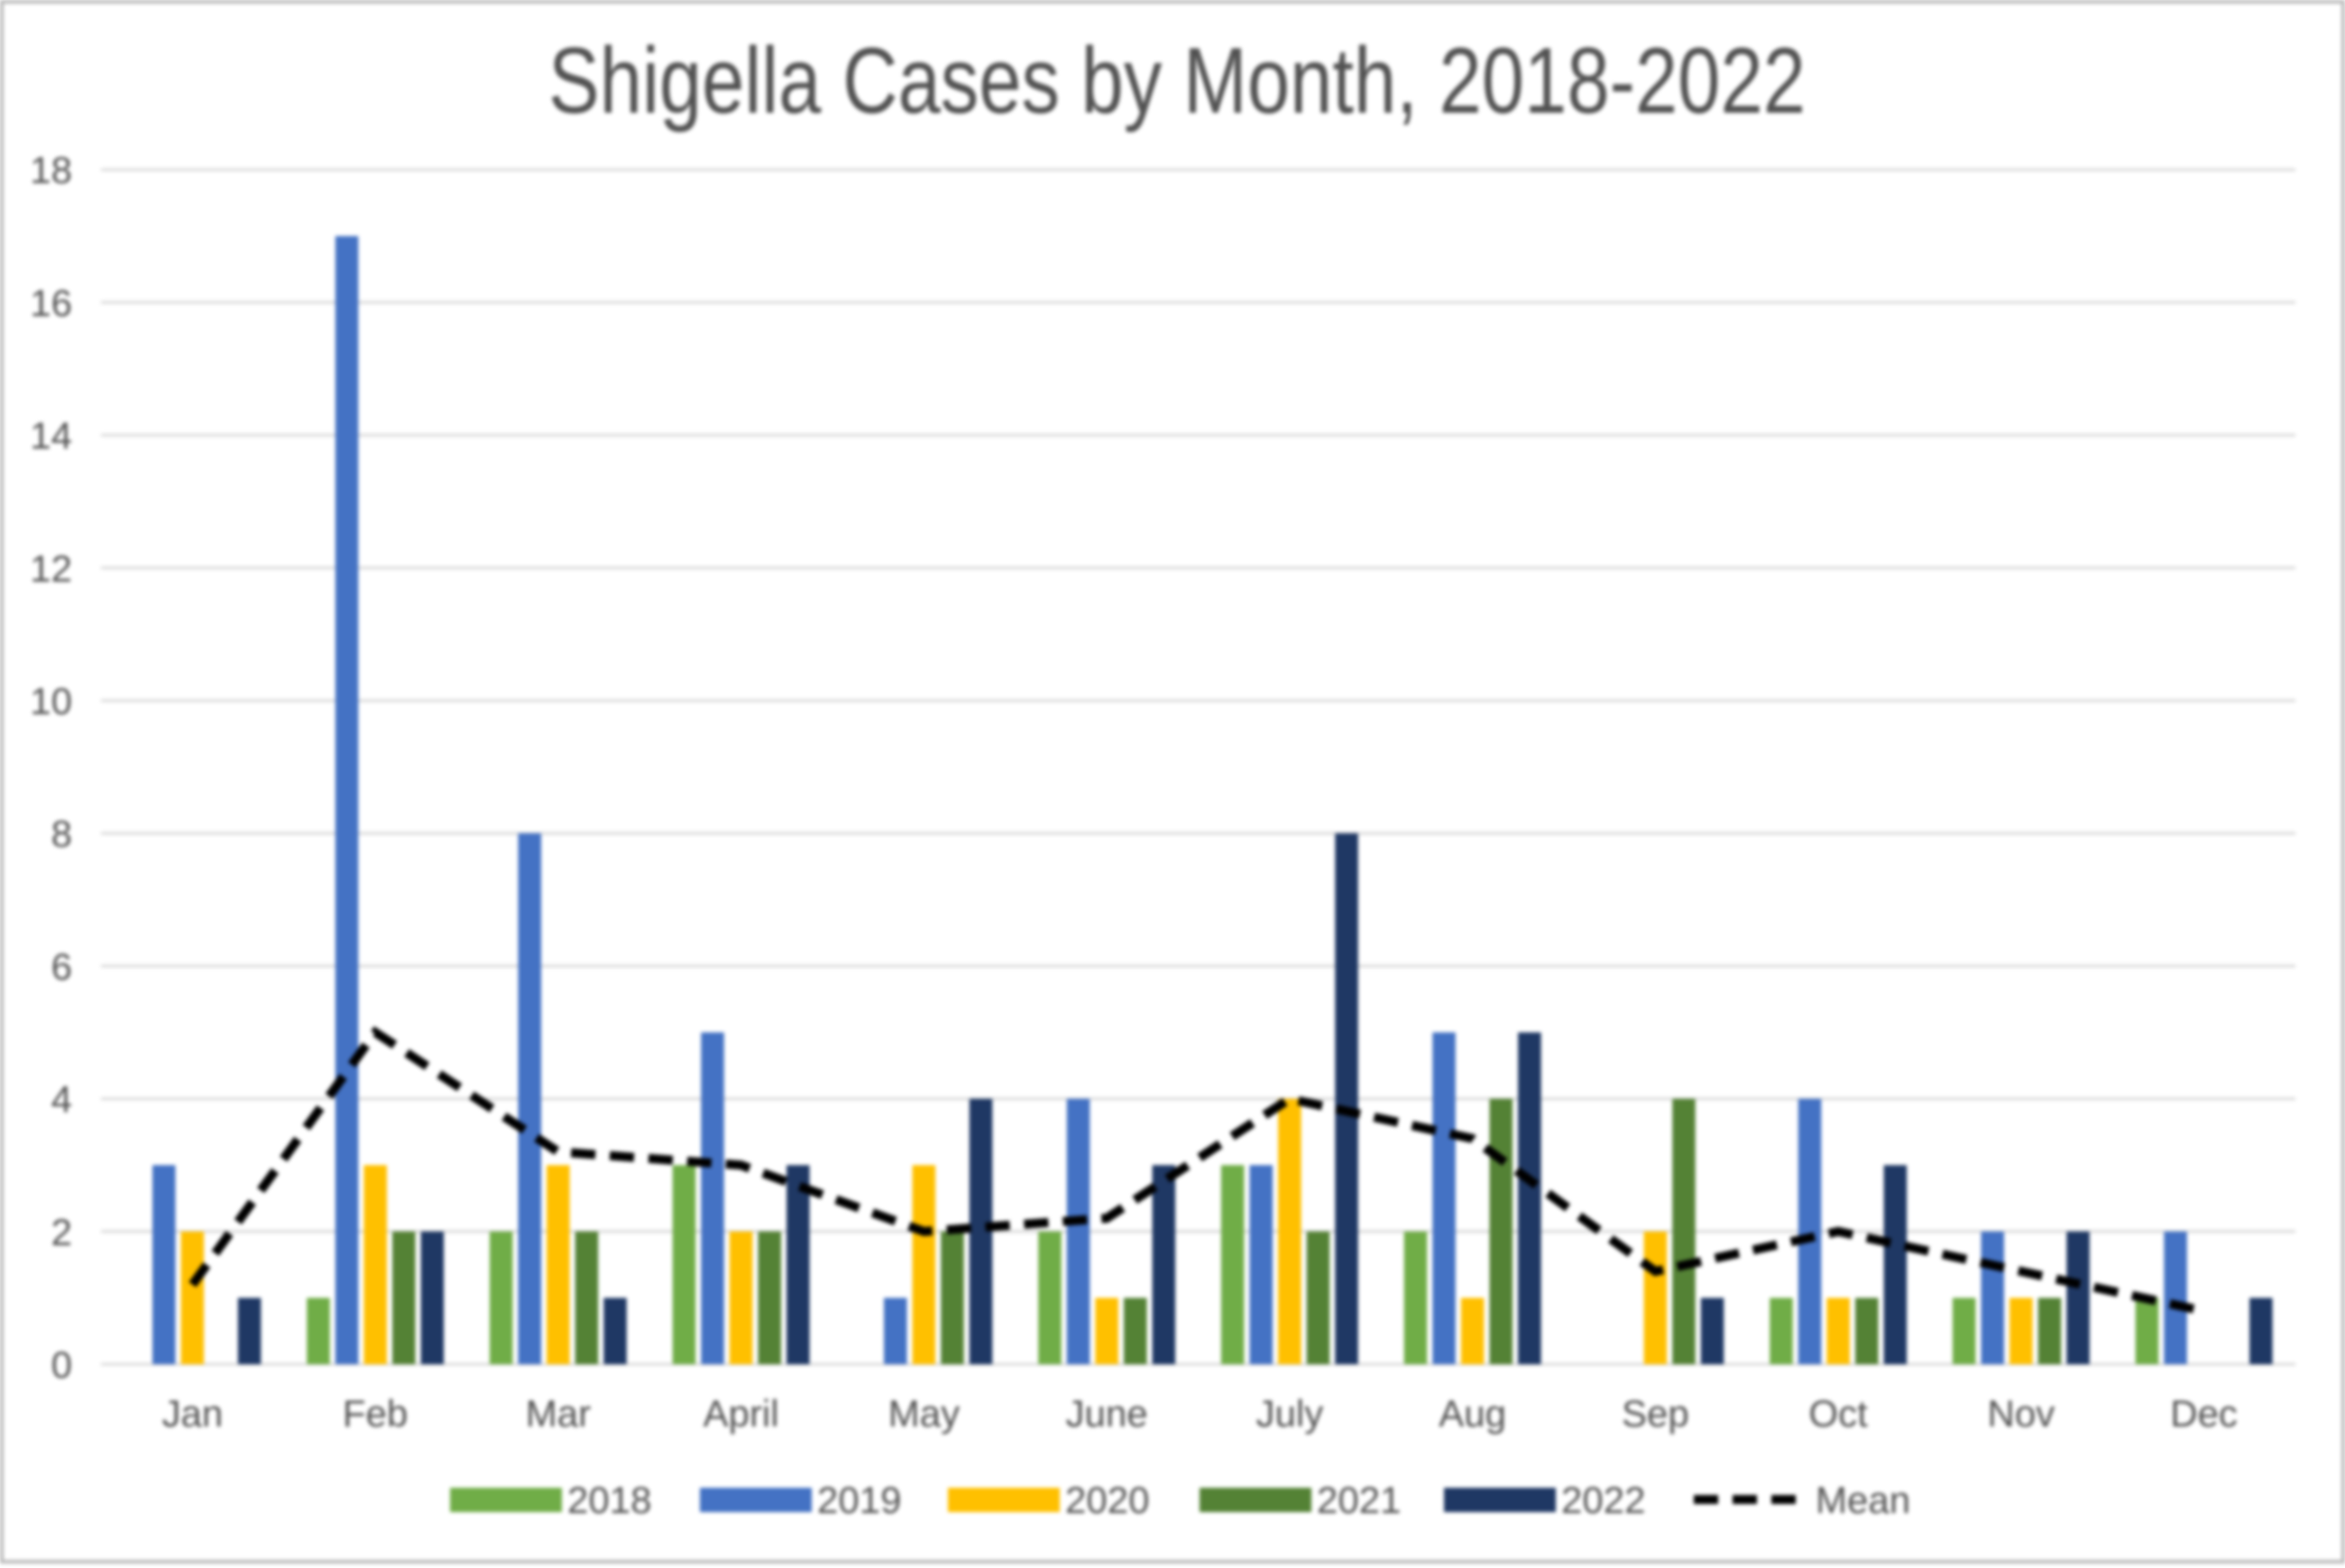 Image resolution: width=2345 pixels, height=1568 pixels. Describe the element at coordinates (61, 966) in the screenshot. I see `svg-text: 6` at that location.